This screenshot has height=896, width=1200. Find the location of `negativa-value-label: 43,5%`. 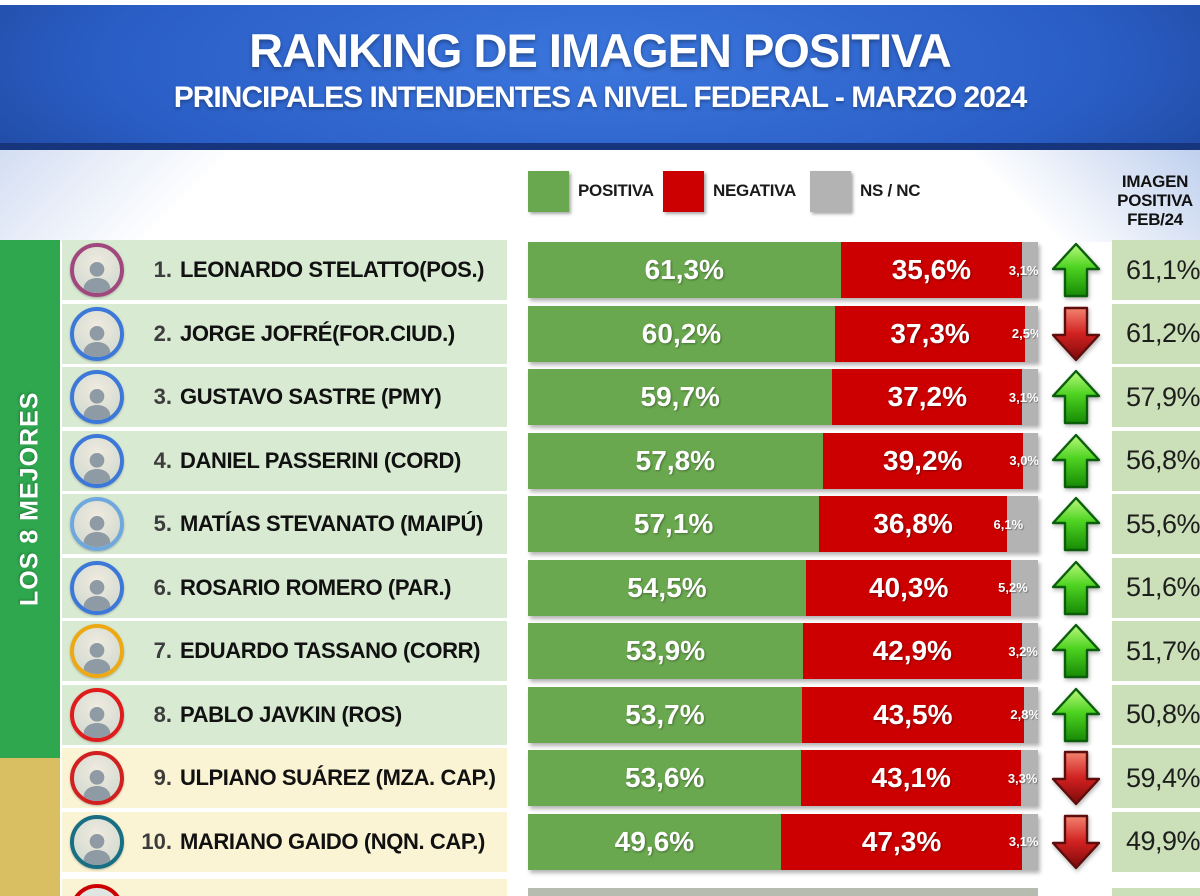

negativa-value-label: 43,5% is located at coordinates (913, 714).